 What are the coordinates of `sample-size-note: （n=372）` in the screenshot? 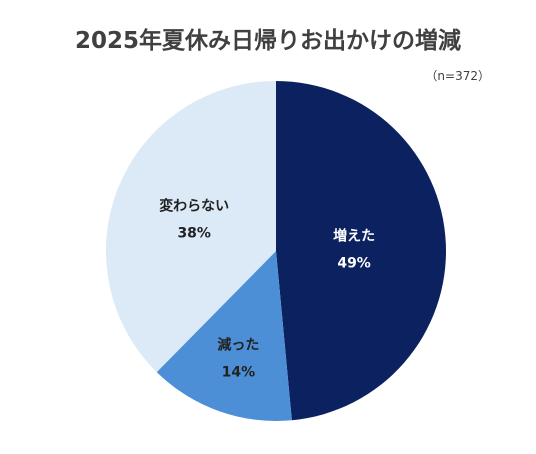 It's located at (457, 76).